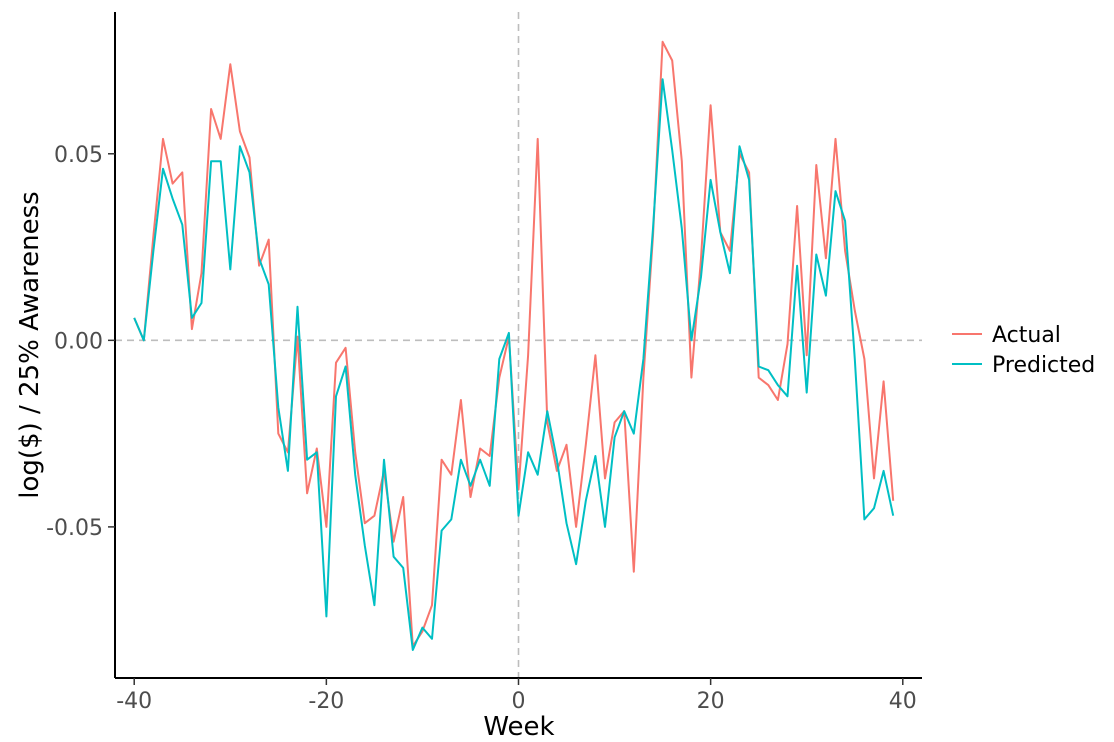 The height and width of the screenshot is (742, 1114). Describe the element at coordinates (134, 701) in the screenshot. I see `x-tick-label: -40` at that location.